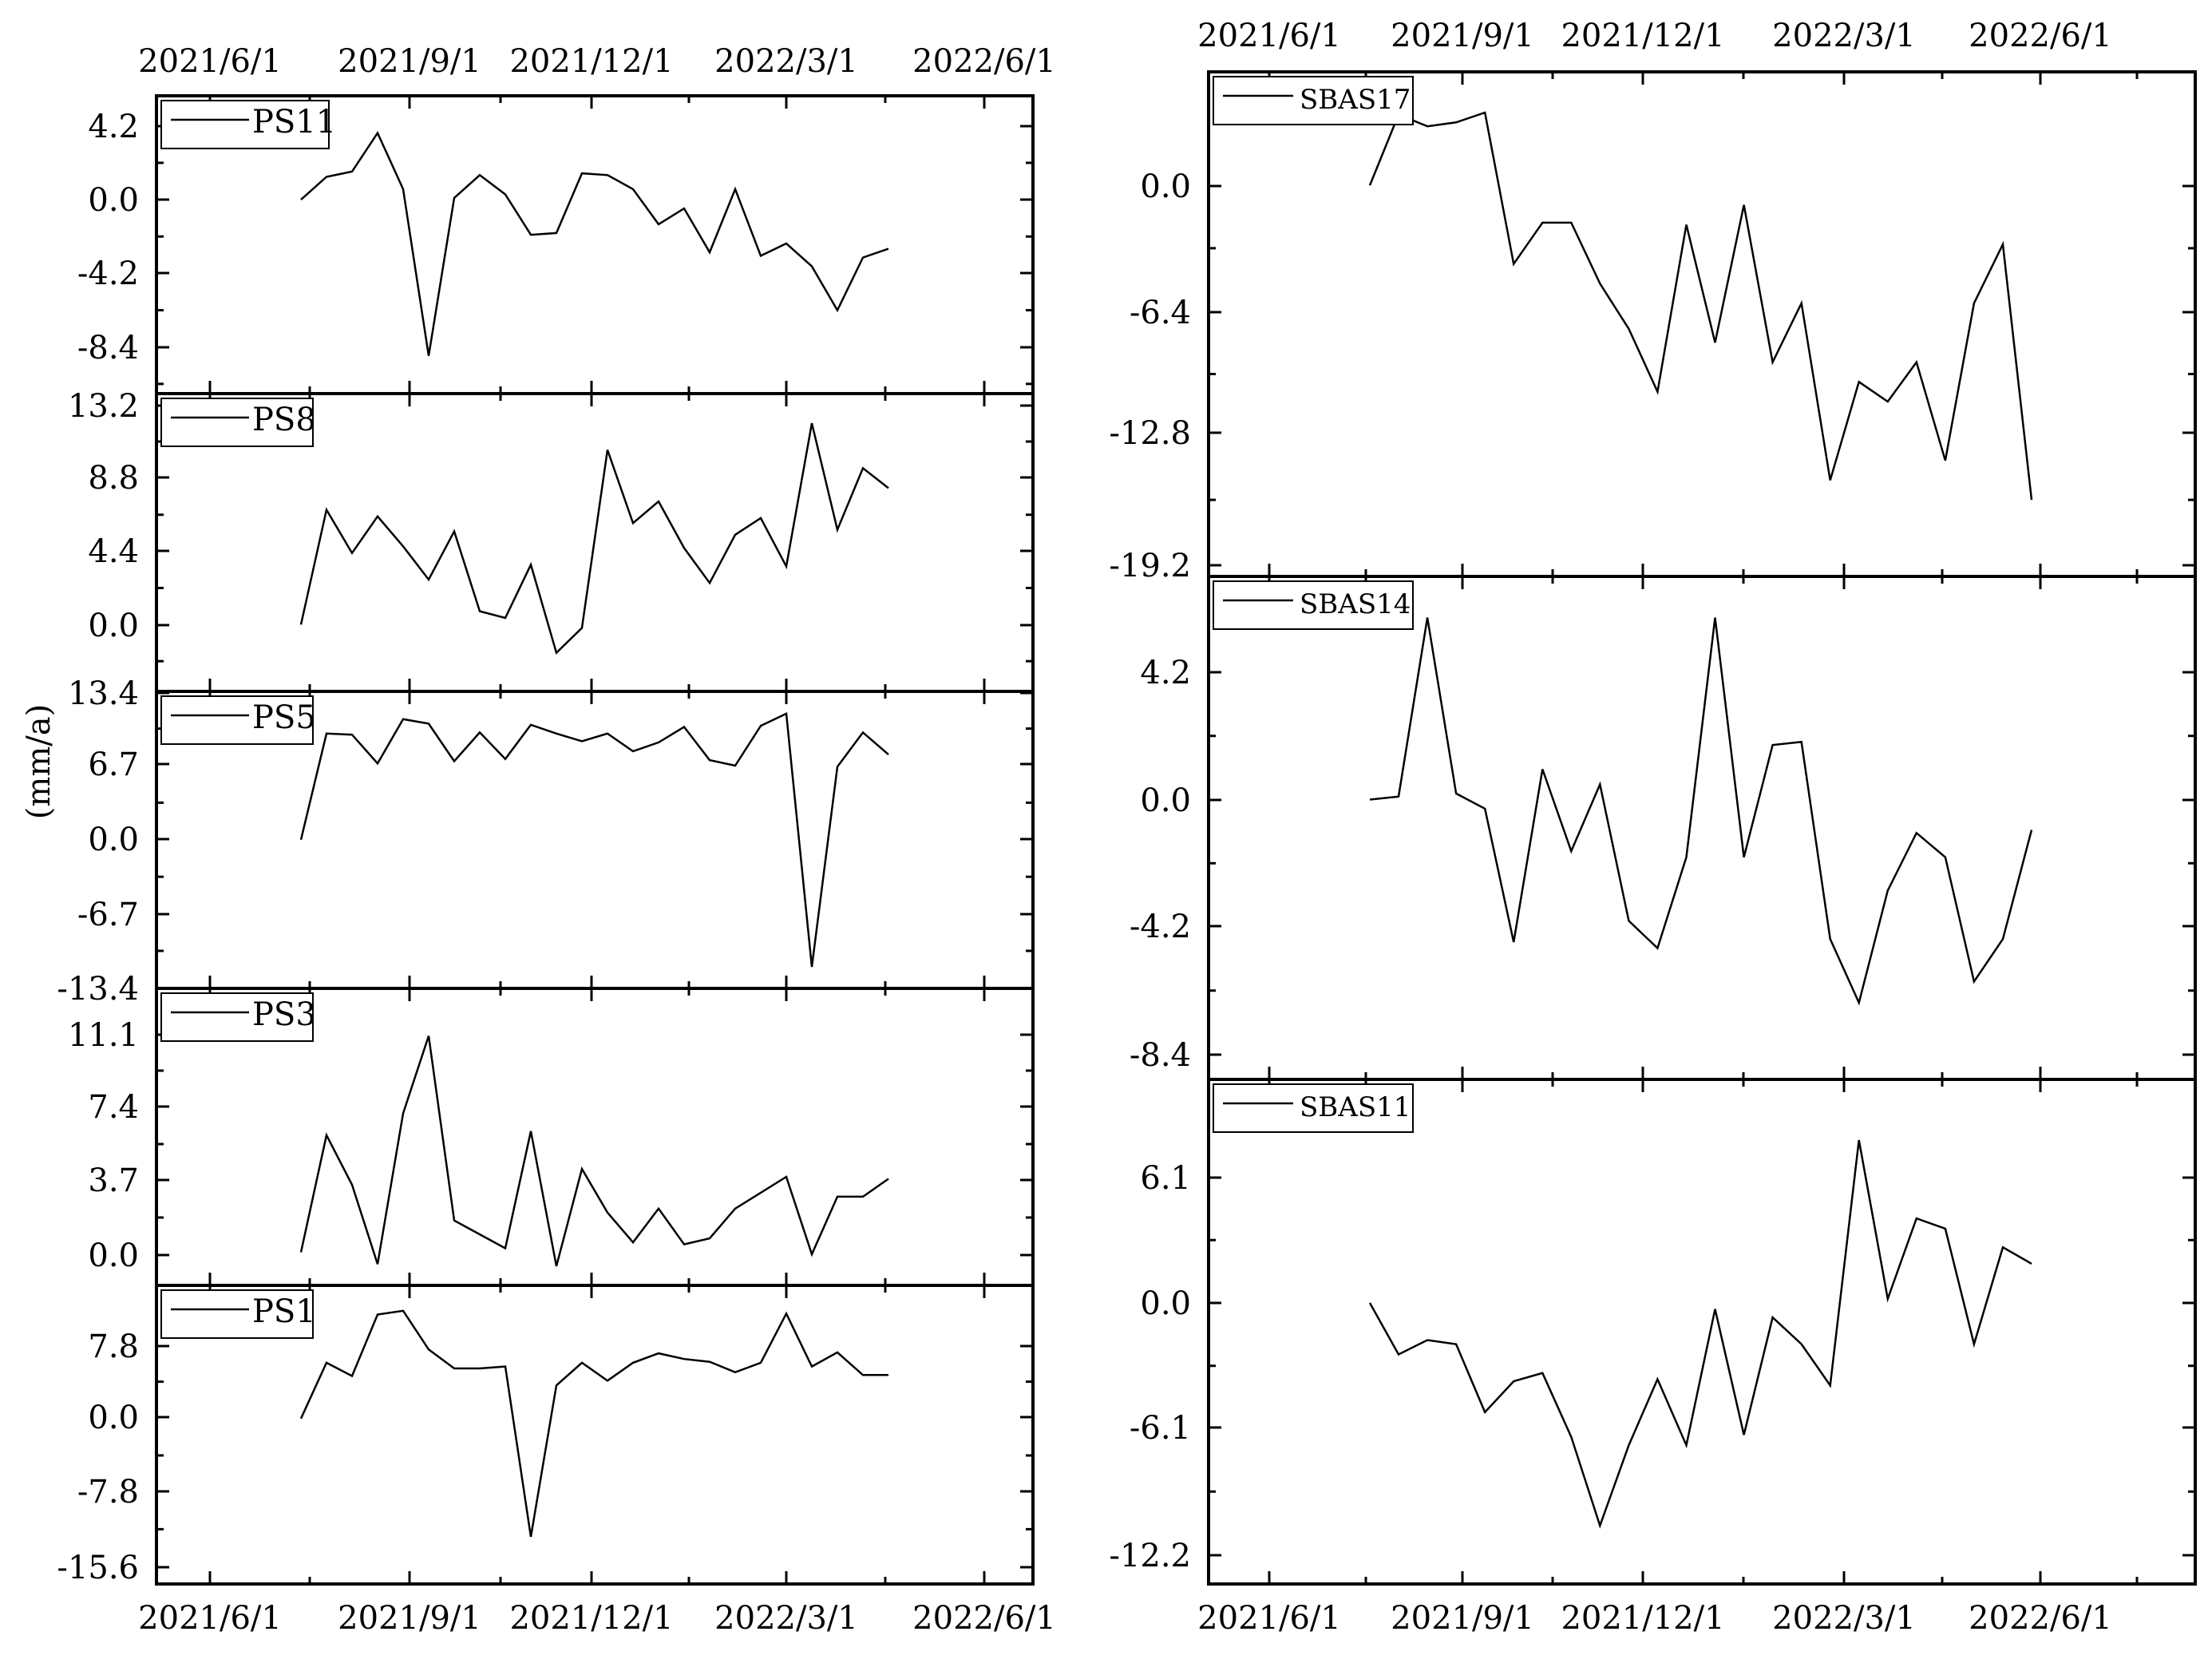 The width and height of the screenshot is (2212, 1671). I want to click on series-line-sbas17, so click(1700, 306).